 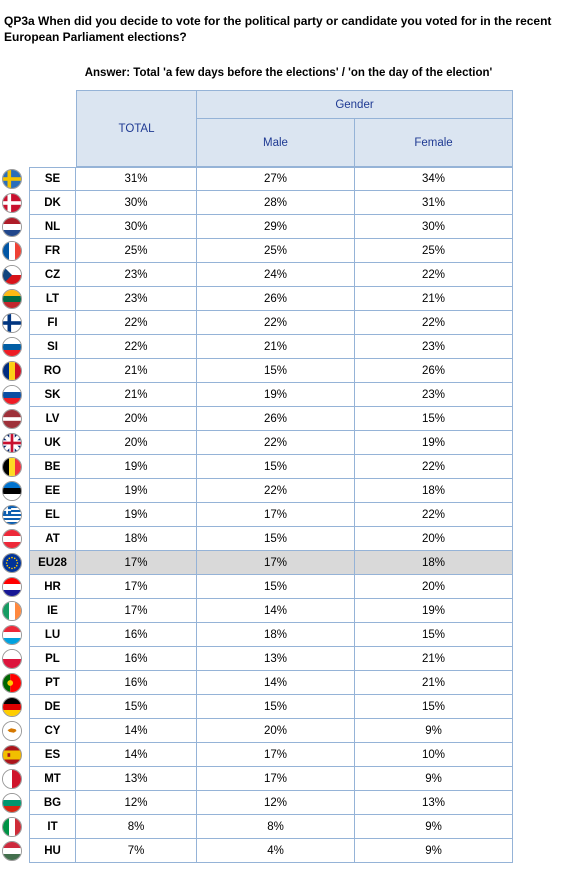 I want to click on female-value: 13%, so click(x=434, y=803).